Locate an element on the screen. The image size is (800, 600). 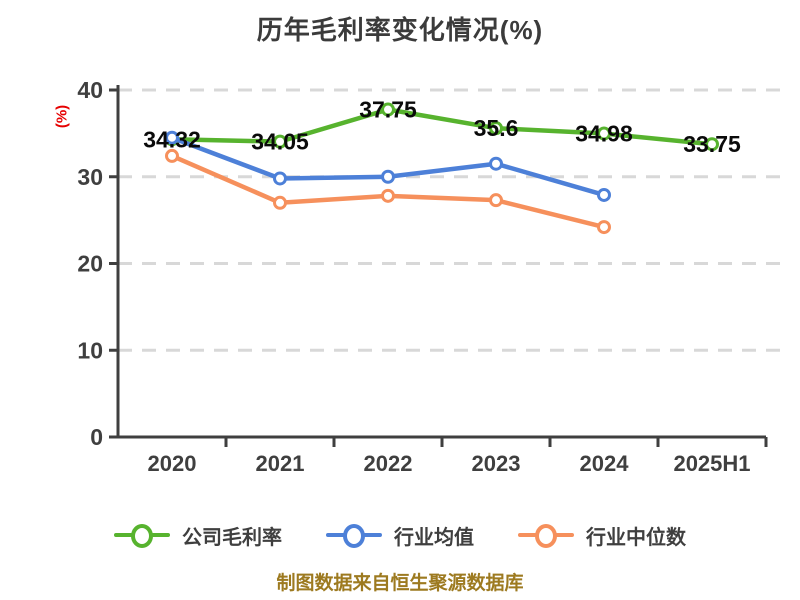
x-tick-label: 2021 is located at coordinates (280, 463).